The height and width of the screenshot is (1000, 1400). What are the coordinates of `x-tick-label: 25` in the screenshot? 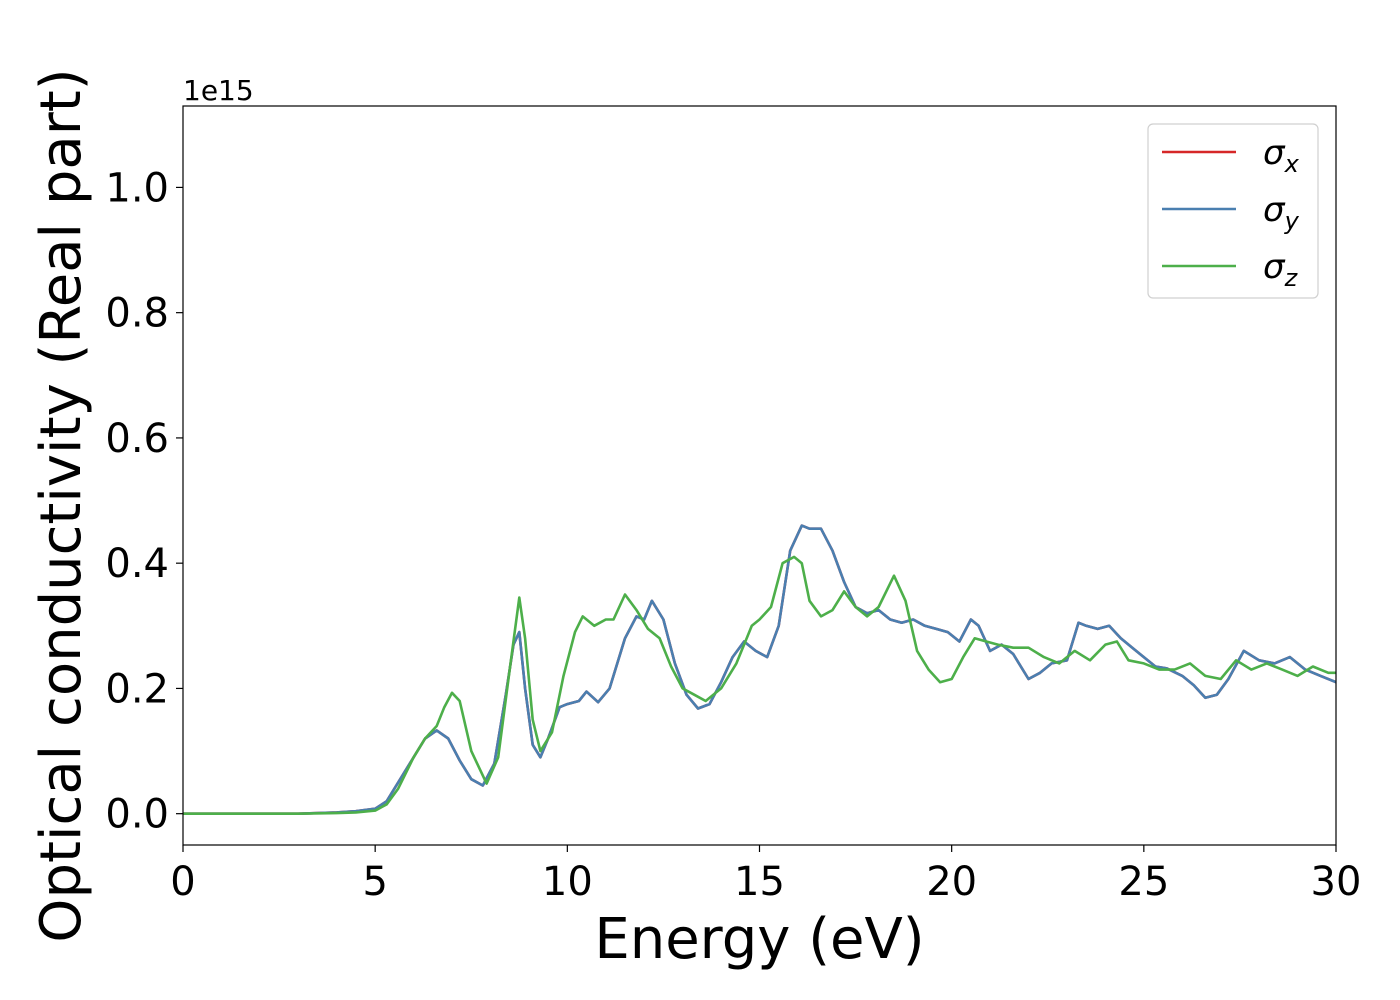 It's located at (1143, 882).